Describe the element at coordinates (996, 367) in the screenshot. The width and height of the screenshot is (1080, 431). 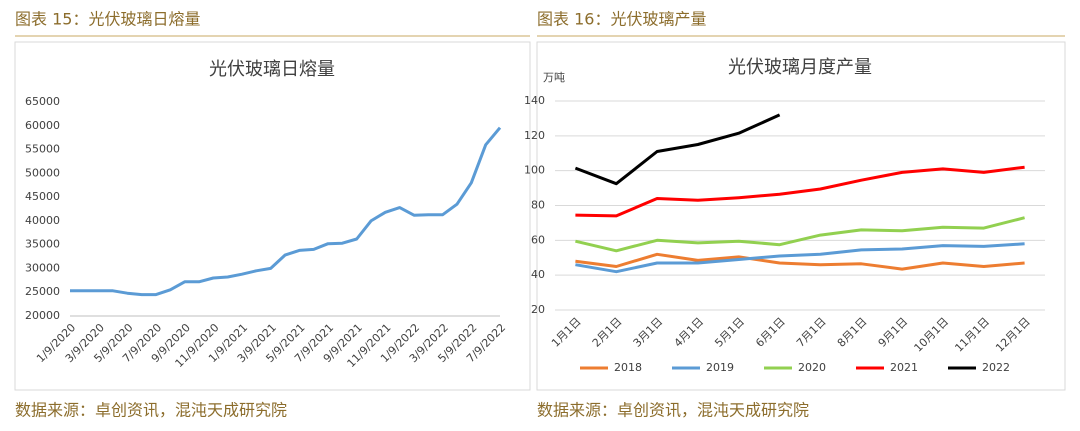
I see `legend-label: 2022` at that location.